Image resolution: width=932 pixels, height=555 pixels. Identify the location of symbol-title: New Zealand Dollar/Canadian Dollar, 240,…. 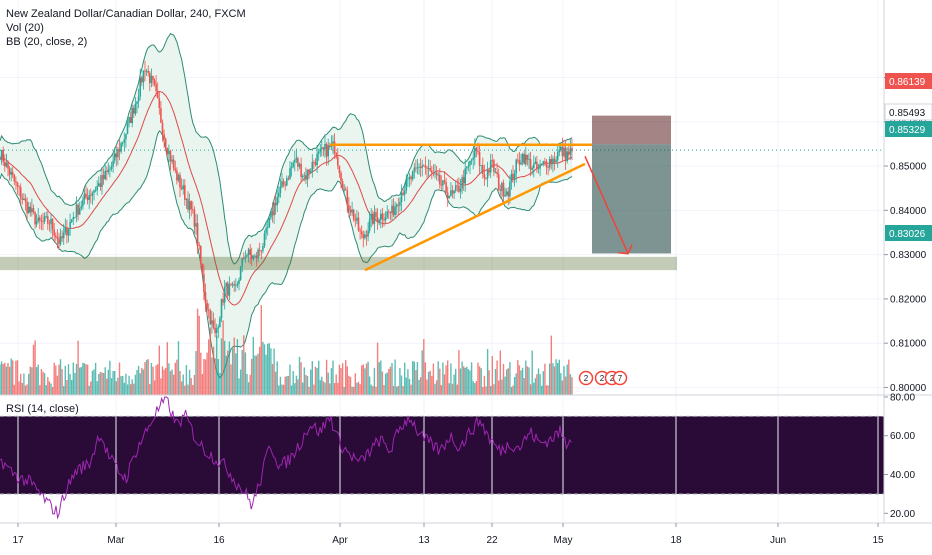
(126, 14).